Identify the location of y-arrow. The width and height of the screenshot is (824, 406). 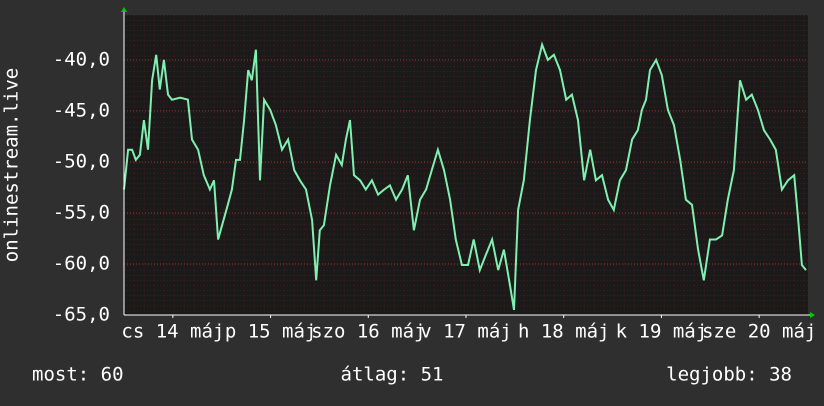
(124, 9).